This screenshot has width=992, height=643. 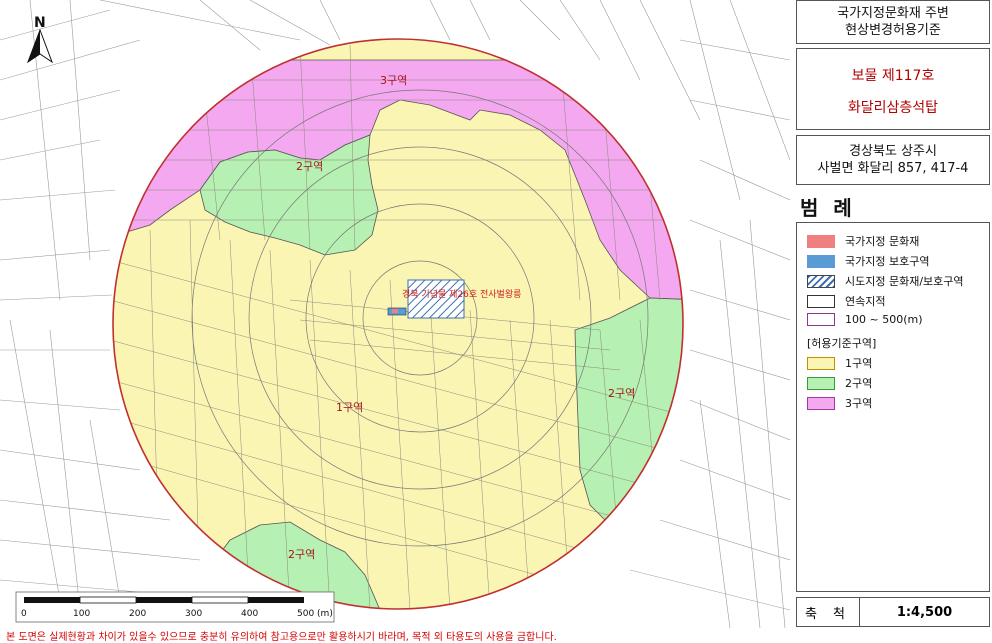 I want to click on scale-value: 1:4,500, so click(x=924, y=612).